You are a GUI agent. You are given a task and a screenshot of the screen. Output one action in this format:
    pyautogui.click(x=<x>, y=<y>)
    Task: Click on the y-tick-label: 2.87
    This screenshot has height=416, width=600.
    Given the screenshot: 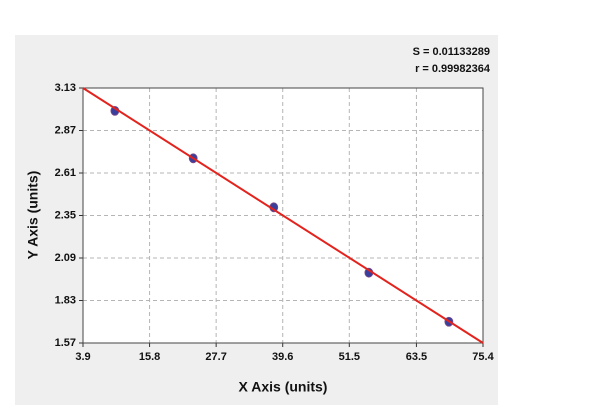 What is the action you would take?
    pyautogui.click(x=65, y=130)
    